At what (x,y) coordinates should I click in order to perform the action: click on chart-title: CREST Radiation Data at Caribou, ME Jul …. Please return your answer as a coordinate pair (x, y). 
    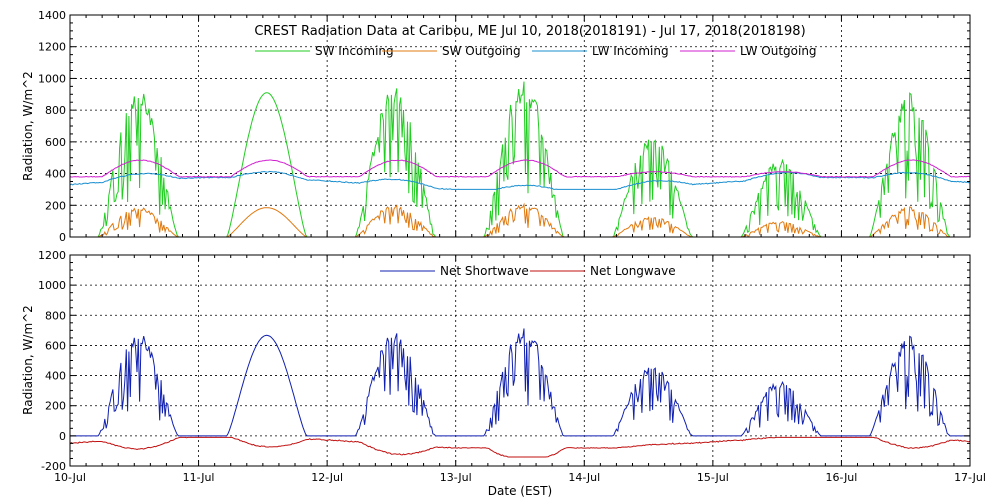
    Looking at the image, I should click on (529, 31).